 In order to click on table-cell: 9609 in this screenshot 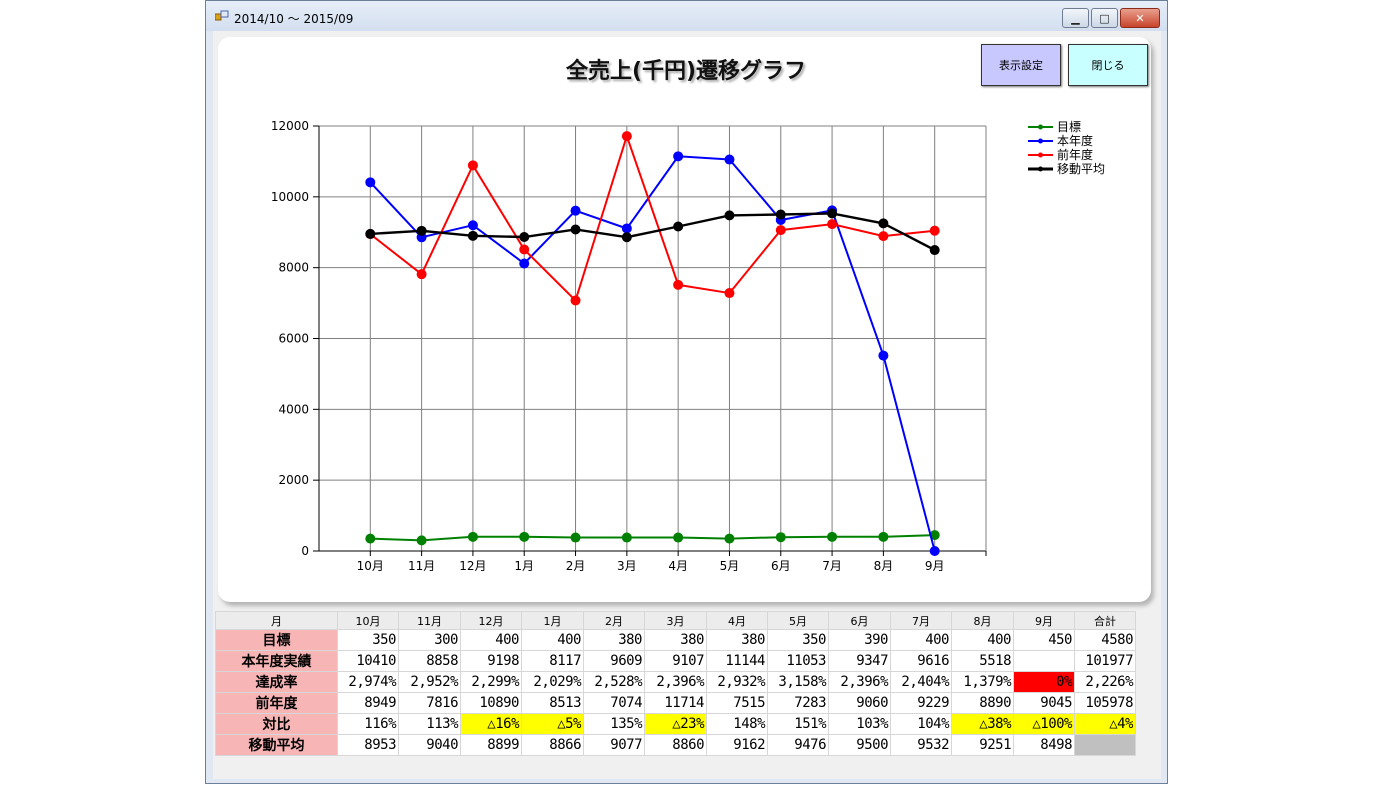, I will do `click(614, 661)`.